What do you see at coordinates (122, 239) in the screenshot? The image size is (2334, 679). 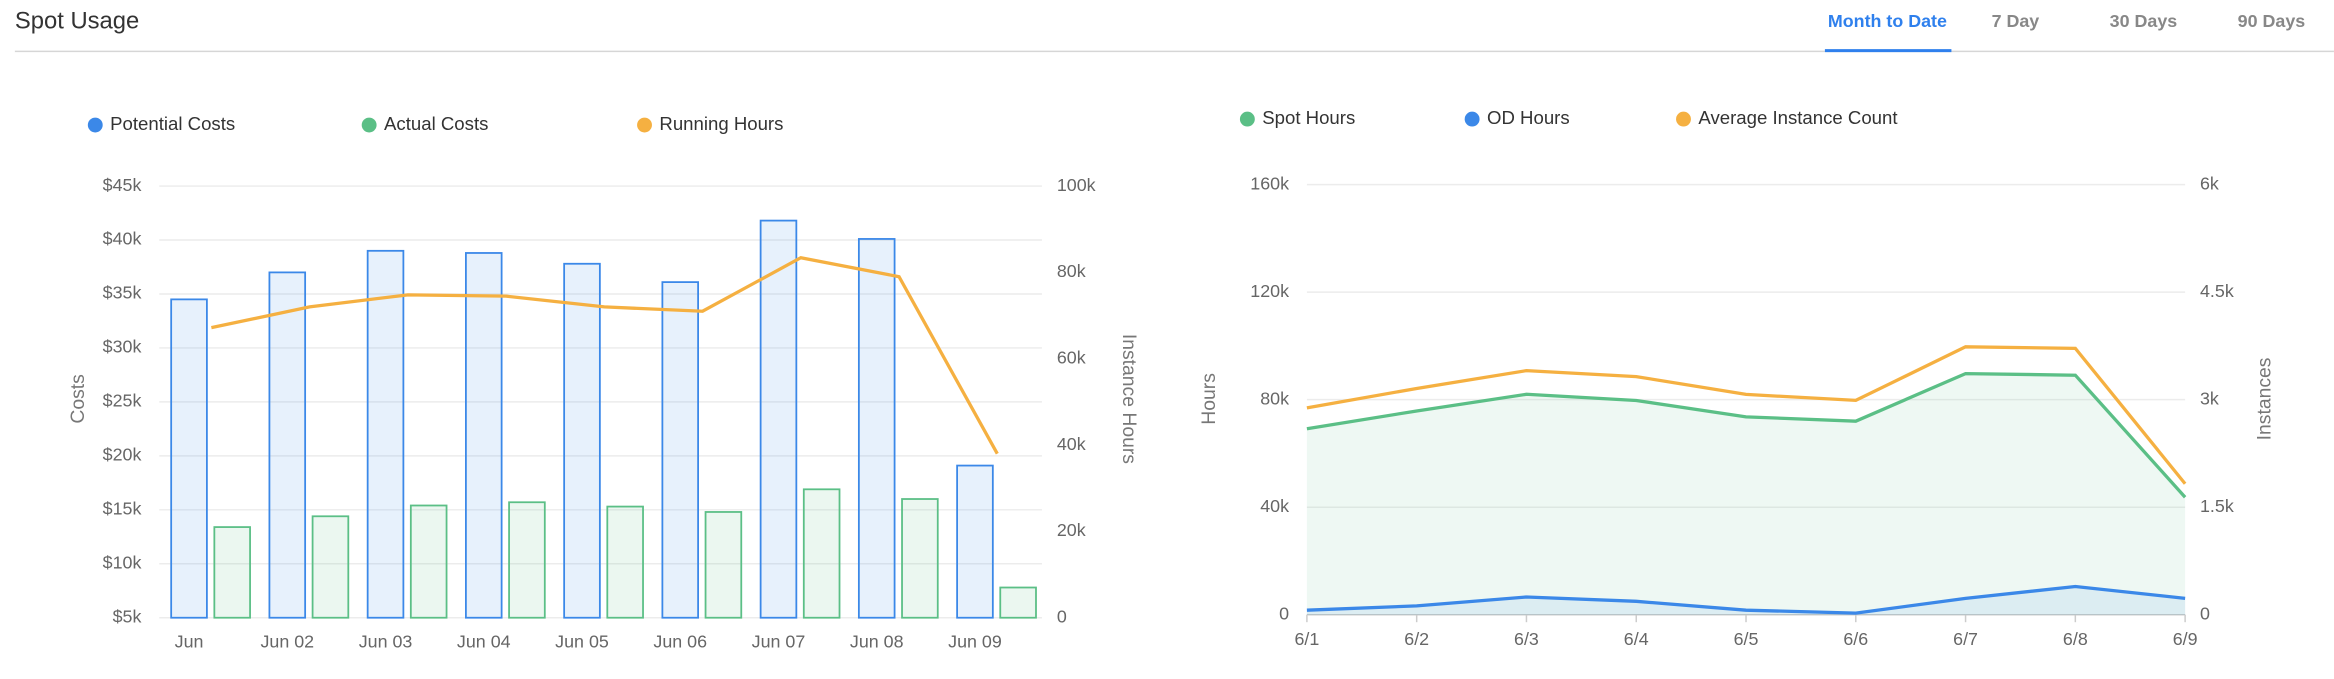 I see `y-tick-label: $40k` at bounding box center [122, 239].